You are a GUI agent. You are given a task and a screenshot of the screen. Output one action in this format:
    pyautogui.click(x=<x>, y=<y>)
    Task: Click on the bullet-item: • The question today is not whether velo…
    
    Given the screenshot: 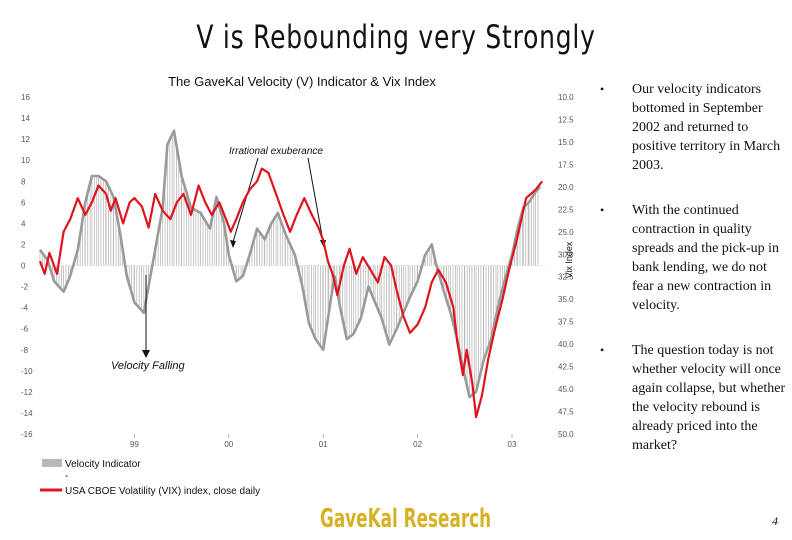 What is the action you would take?
    pyautogui.click(x=695, y=398)
    